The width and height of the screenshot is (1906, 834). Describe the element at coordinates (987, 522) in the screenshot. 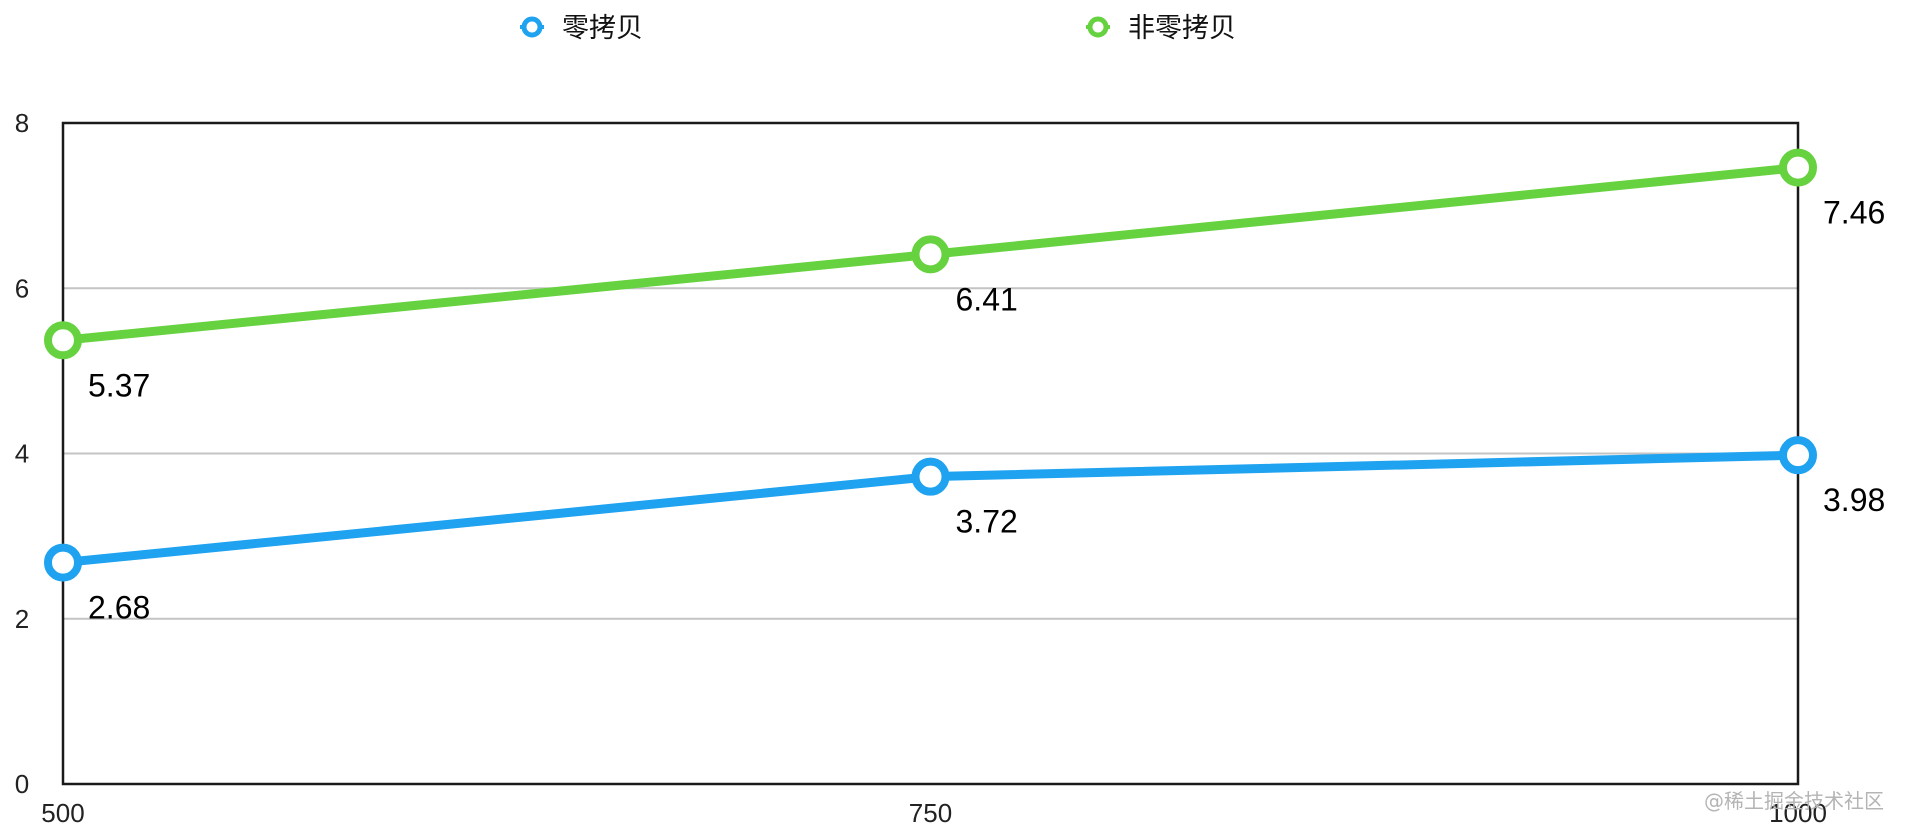

I see `data-label: 3.72` at that location.